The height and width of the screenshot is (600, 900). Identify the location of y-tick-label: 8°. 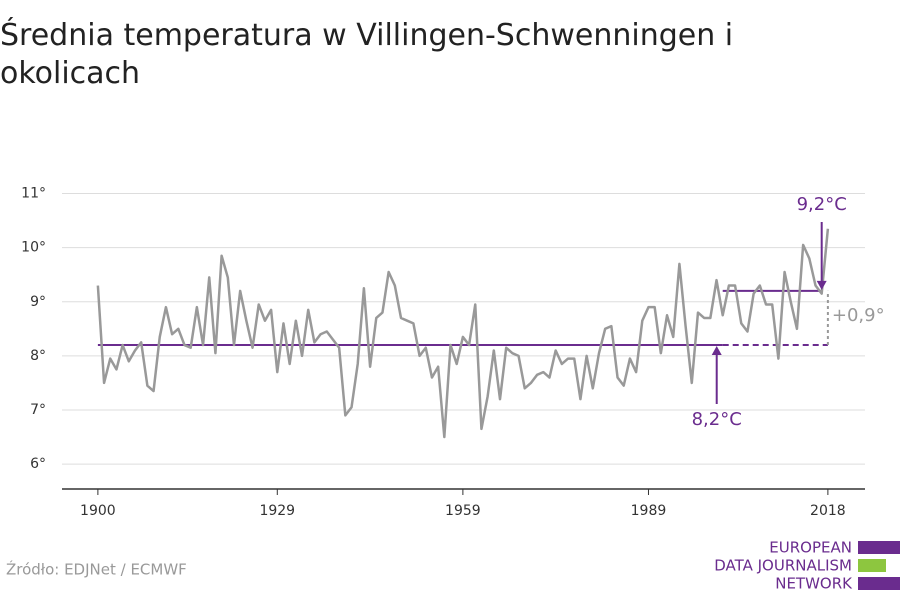
(38, 356).